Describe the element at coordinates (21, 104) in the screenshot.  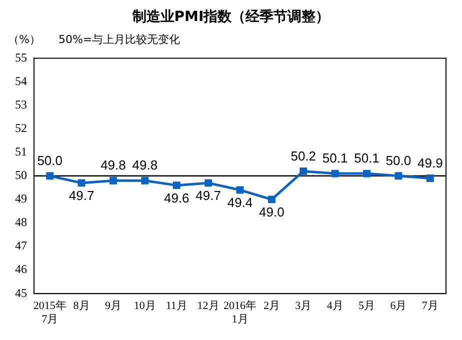
I see `y-tick-label: 53` at that location.